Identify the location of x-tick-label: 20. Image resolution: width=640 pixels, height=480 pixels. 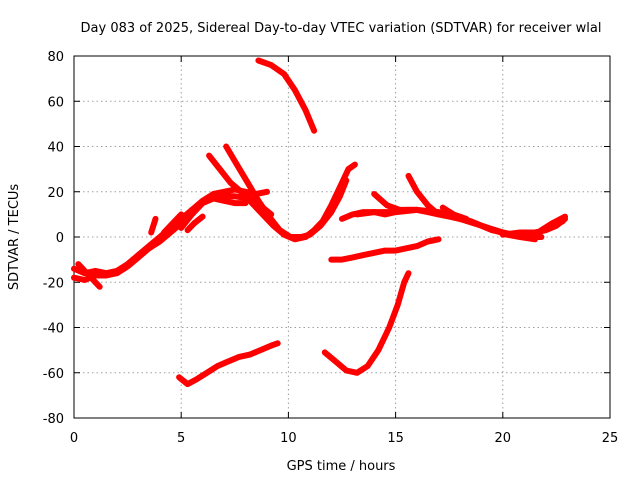
(503, 438).